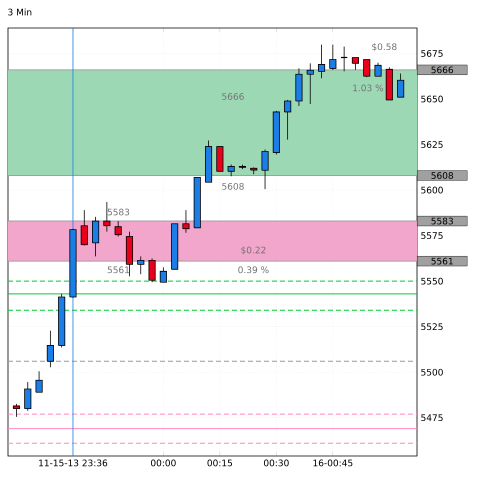 The width and height of the screenshot is (479, 486). I want to click on annotation: 5666, so click(233, 96).